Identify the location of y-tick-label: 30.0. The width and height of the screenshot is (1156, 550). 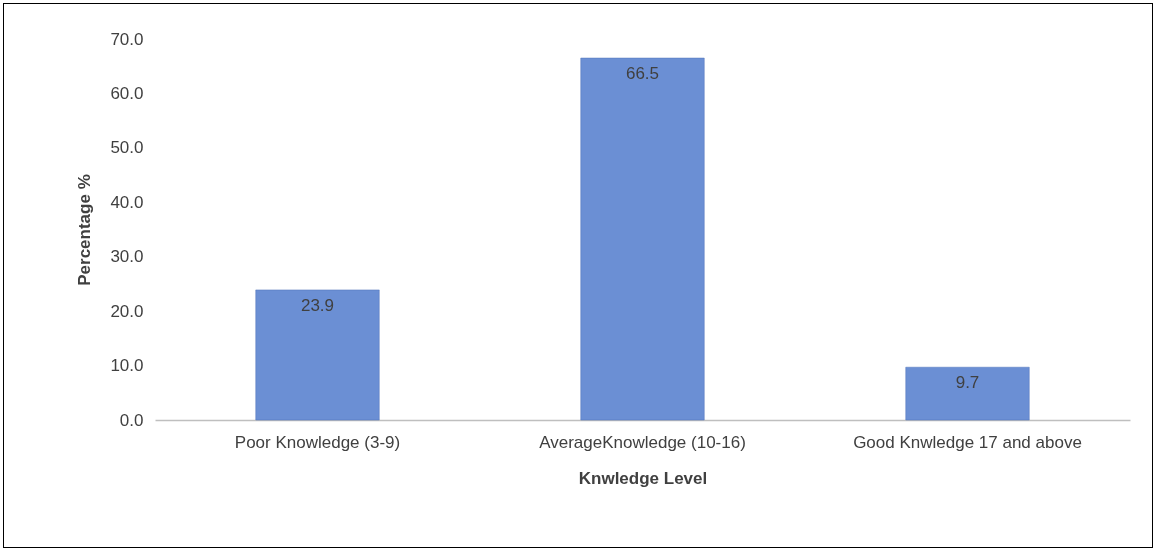
(127, 257).